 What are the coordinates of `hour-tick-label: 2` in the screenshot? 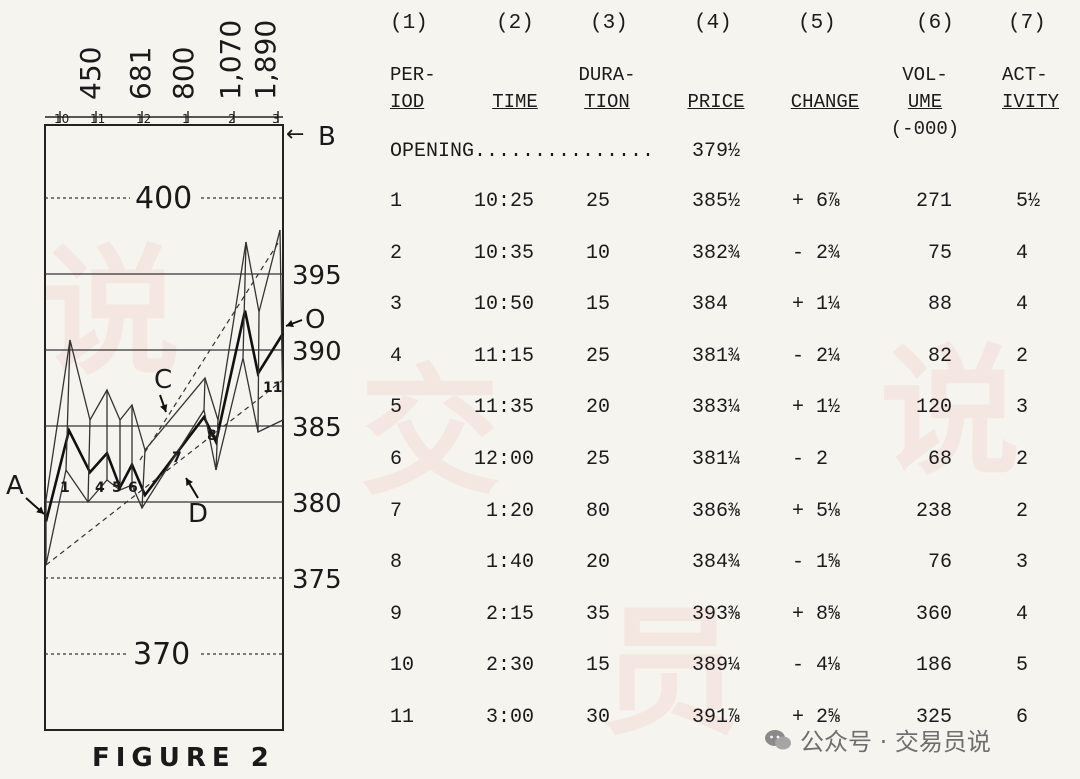 It's located at (232, 119).